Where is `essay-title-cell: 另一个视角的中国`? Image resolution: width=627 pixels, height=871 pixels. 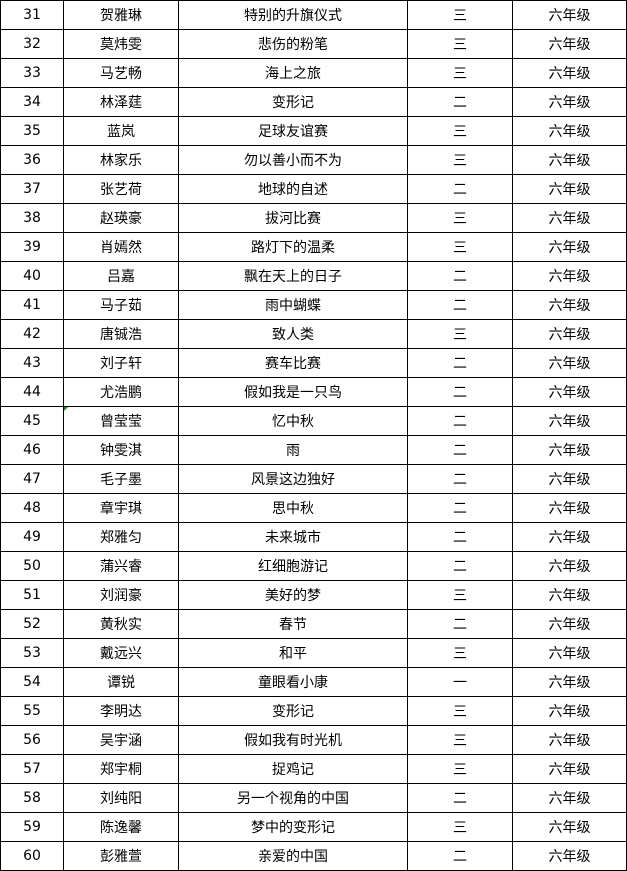
essay-title-cell: 另一个视角的中国 is located at coordinates (293, 798).